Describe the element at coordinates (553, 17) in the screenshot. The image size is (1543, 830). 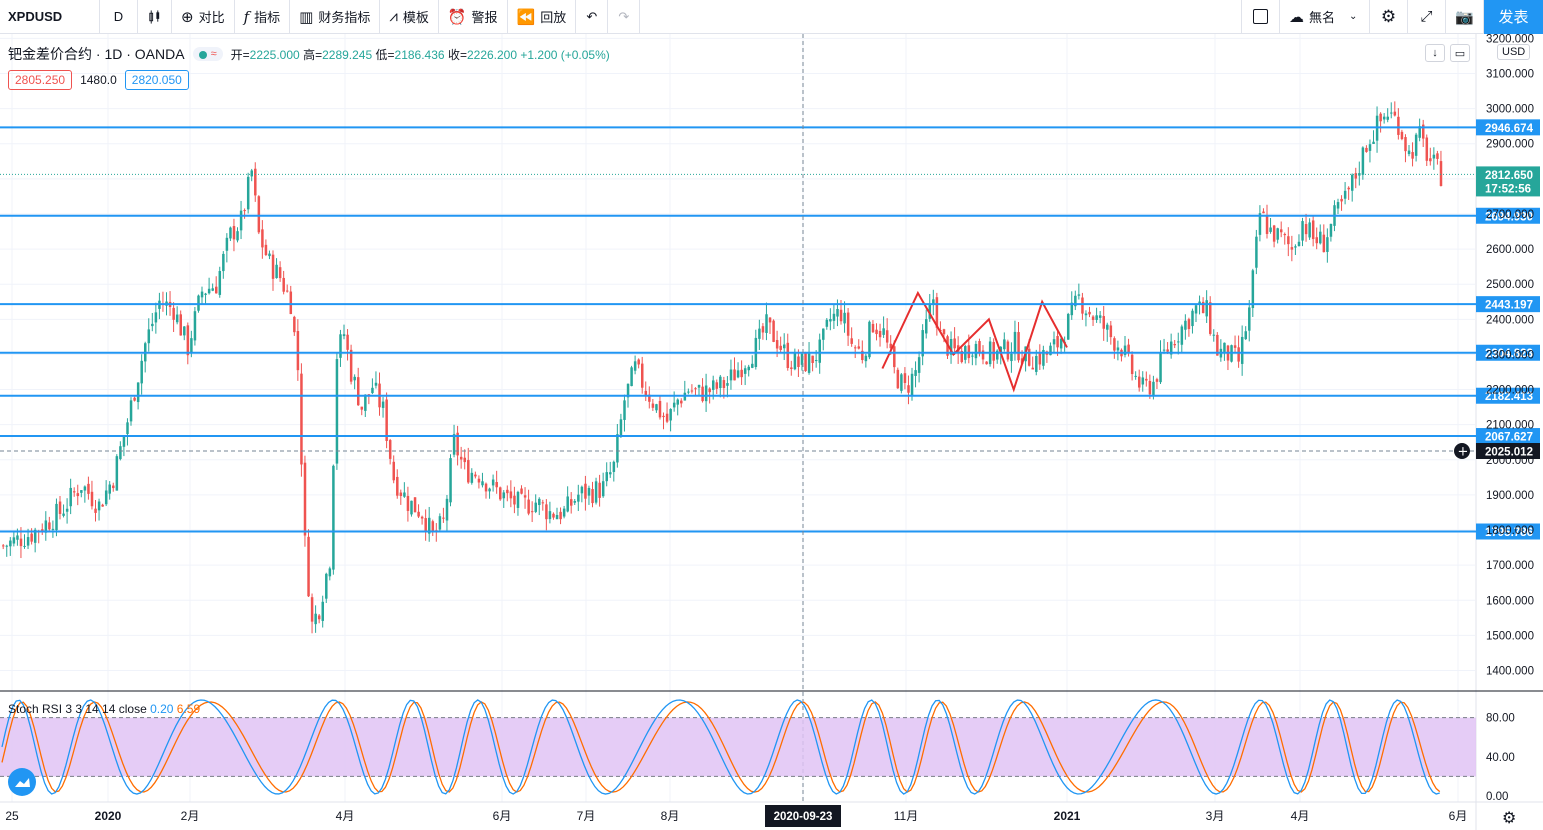
I see `replay-label: 回放` at that location.